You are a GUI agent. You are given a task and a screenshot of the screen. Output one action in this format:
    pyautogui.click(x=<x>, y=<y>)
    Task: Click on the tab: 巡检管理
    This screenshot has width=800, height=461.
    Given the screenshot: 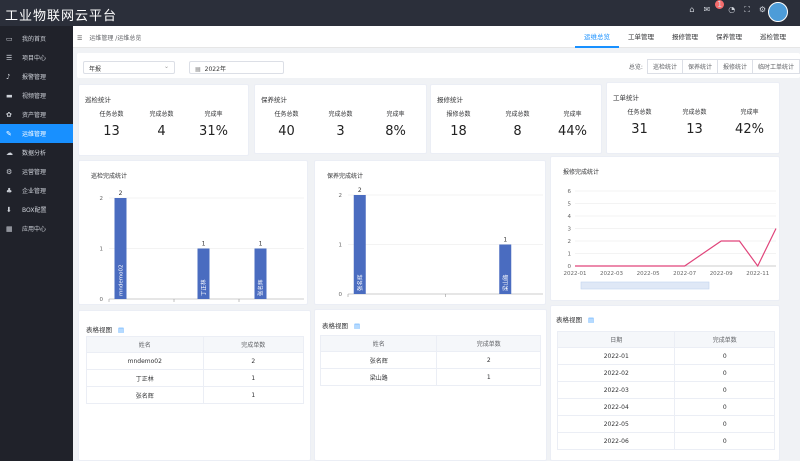 What is the action you would take?
    pyautogui.click(x=773, y=37)
    